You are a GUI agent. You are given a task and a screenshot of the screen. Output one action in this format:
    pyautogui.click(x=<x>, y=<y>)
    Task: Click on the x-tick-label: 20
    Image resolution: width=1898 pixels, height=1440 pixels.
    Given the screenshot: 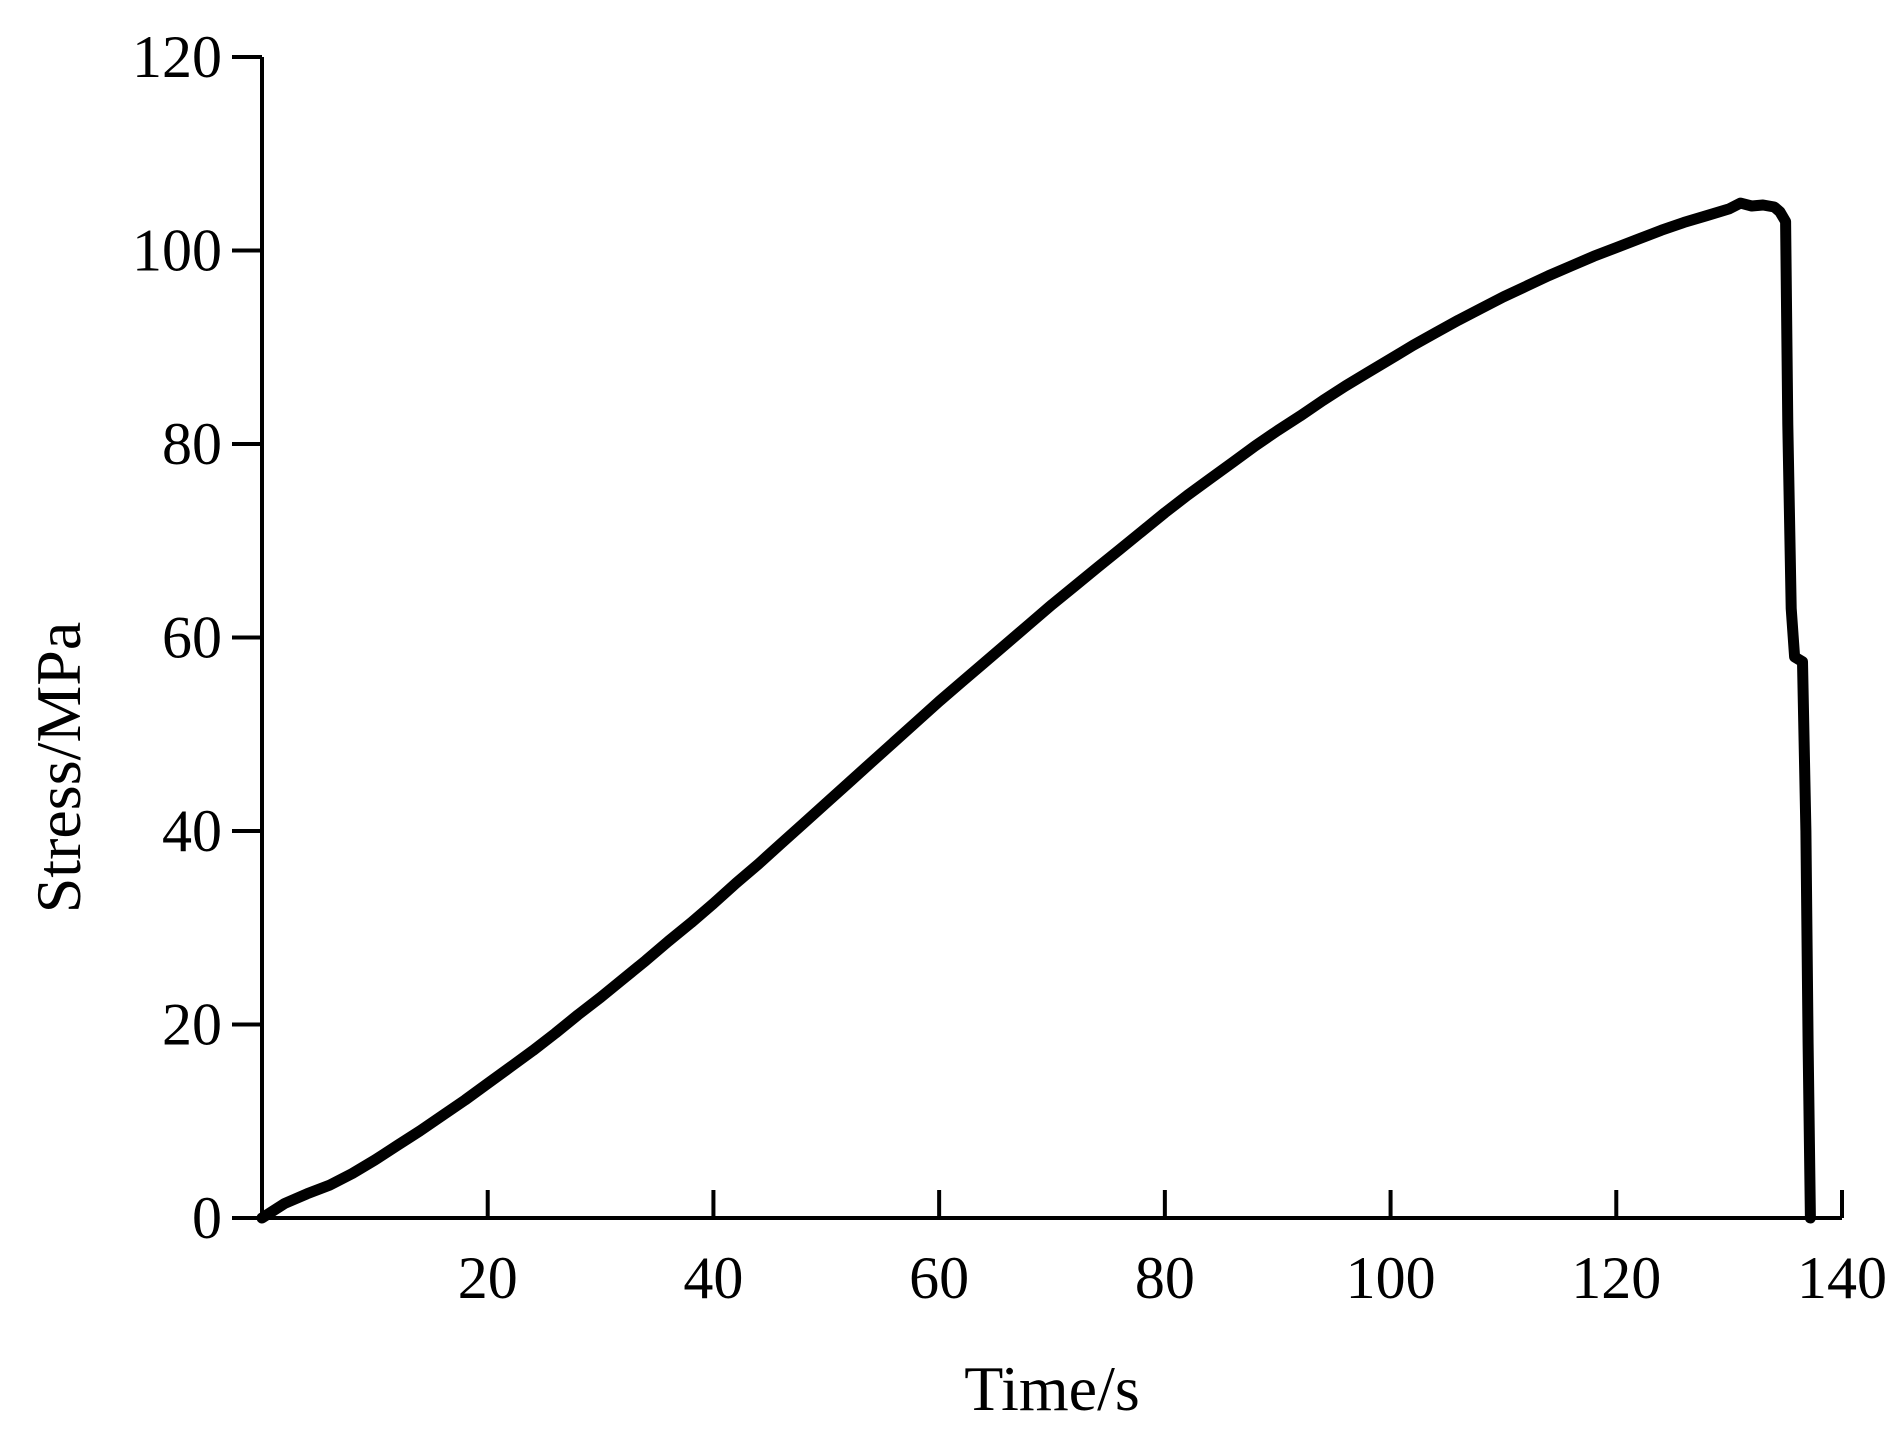 What is the action you would take?
    pyautogui.click(x=488, y=1278)
    